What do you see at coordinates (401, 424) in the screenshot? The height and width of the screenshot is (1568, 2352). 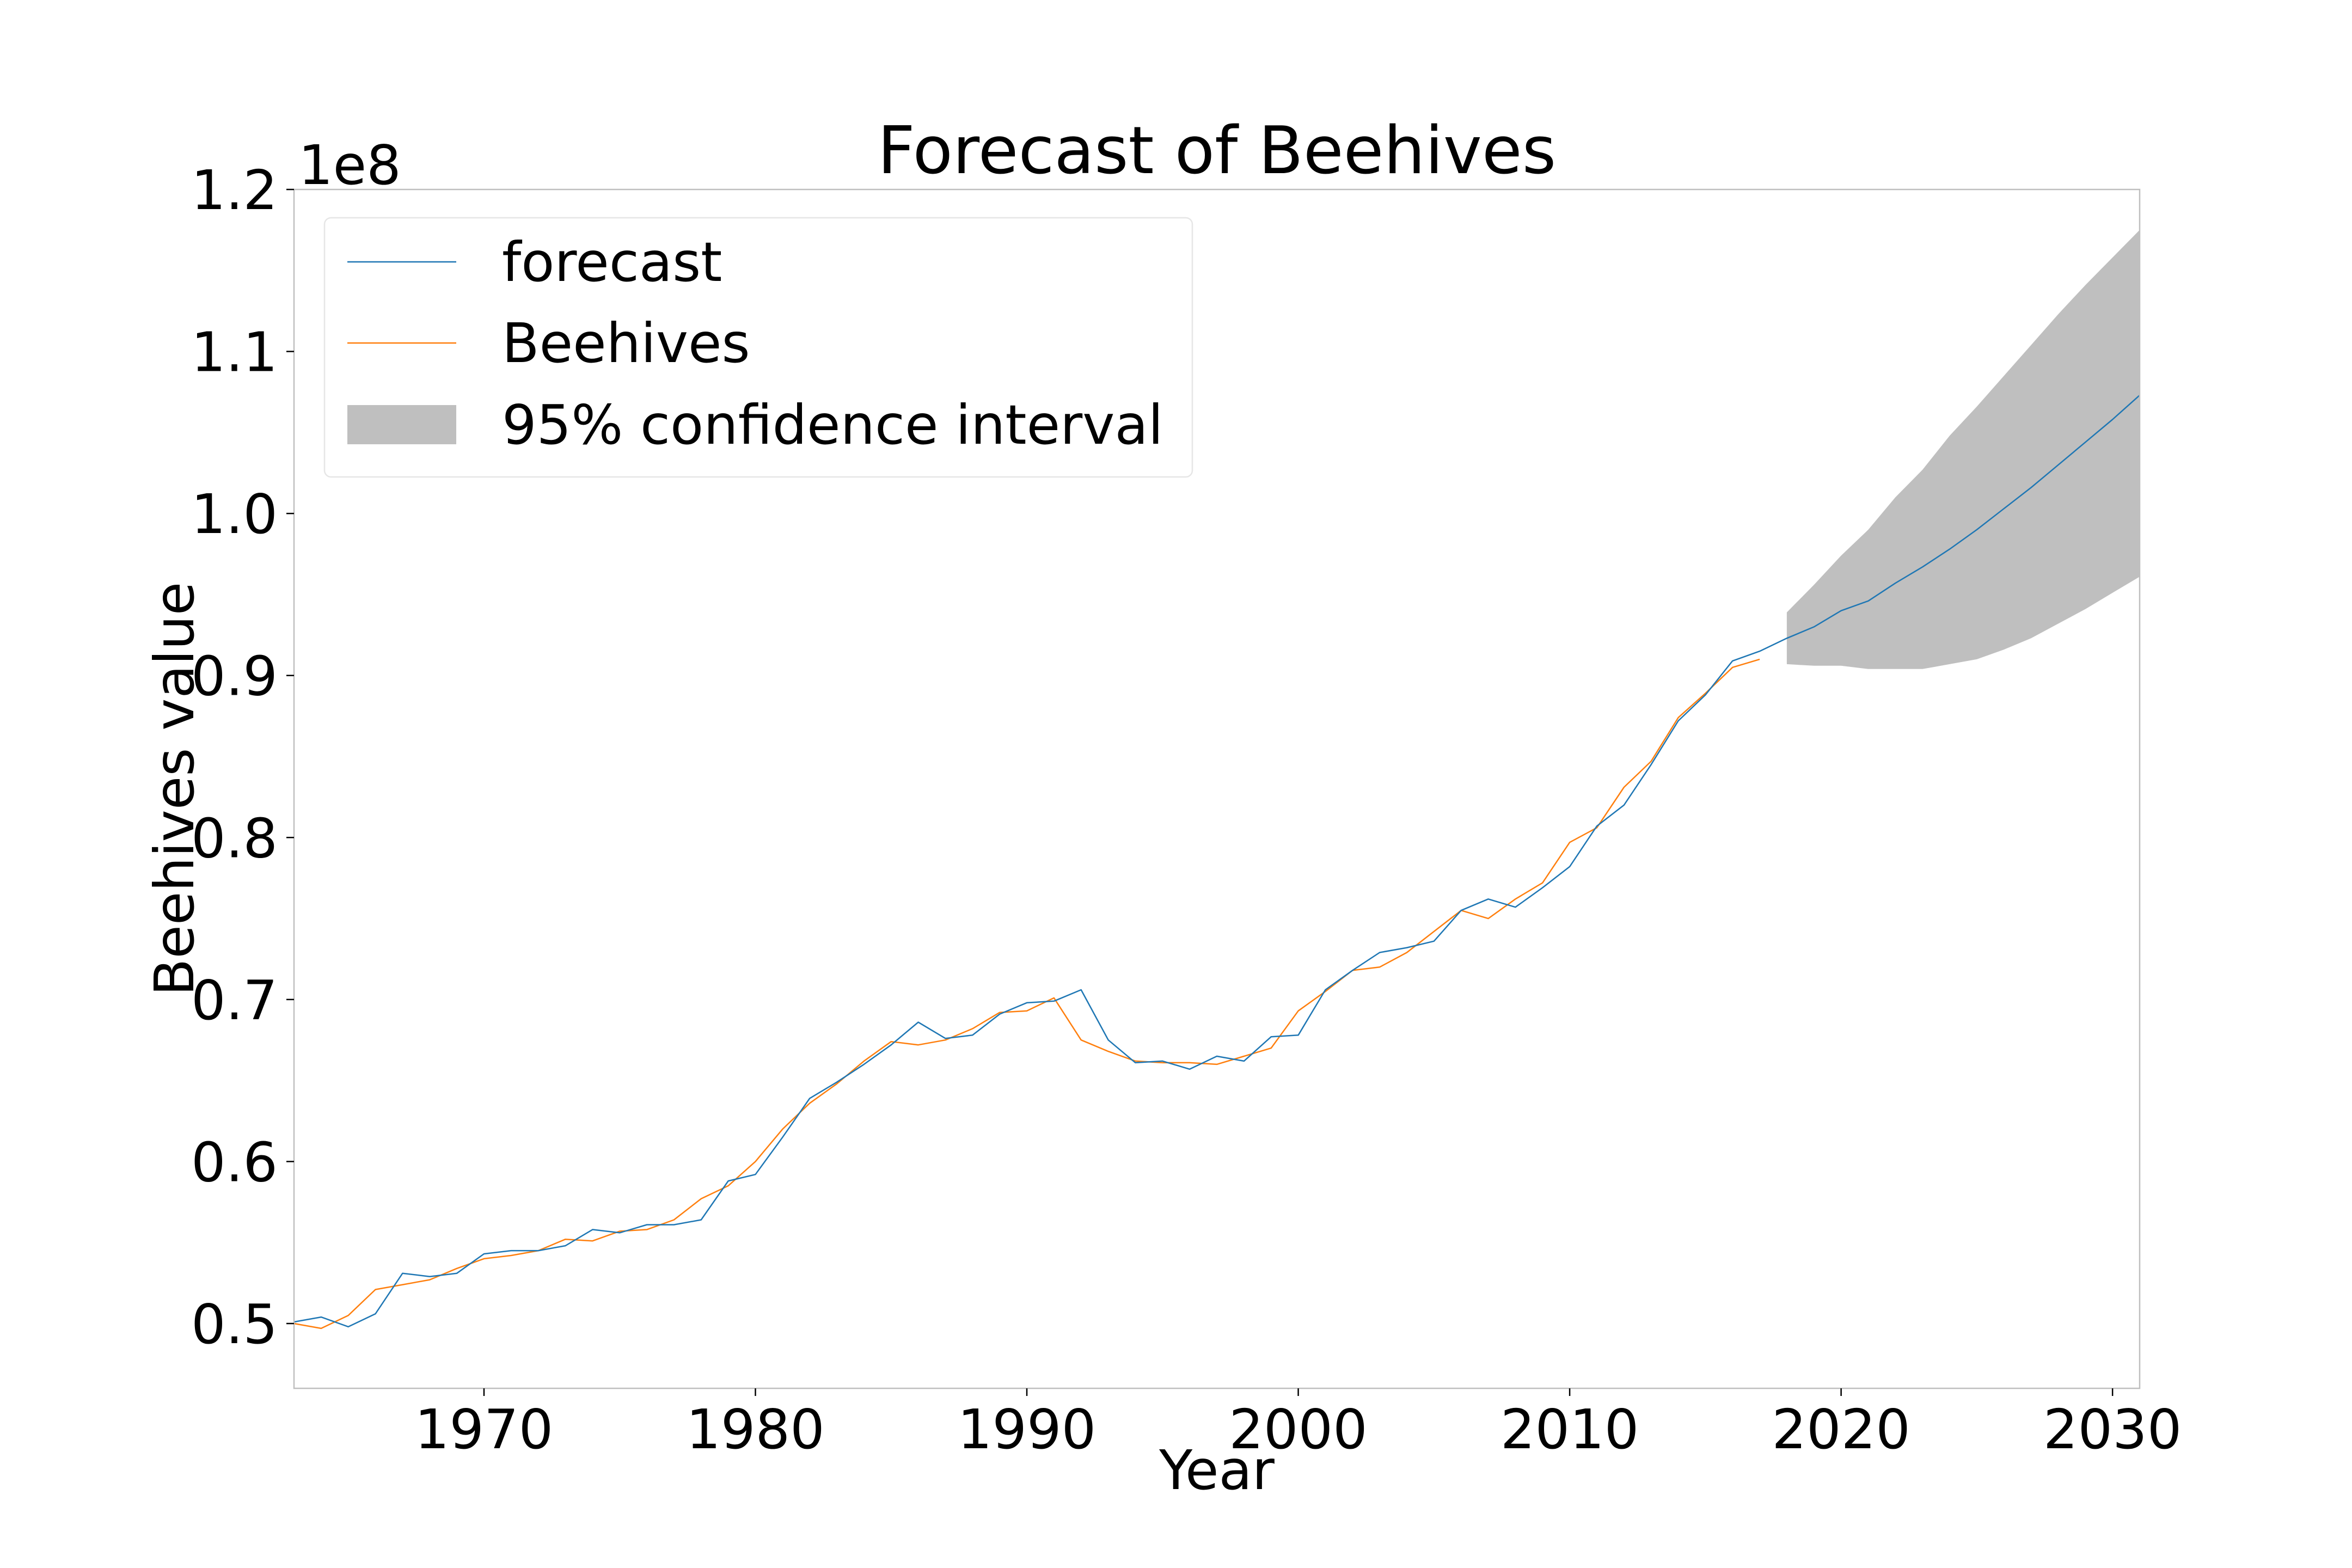 I see `legend-confidence-swatch` at bounding box center [401, 424].